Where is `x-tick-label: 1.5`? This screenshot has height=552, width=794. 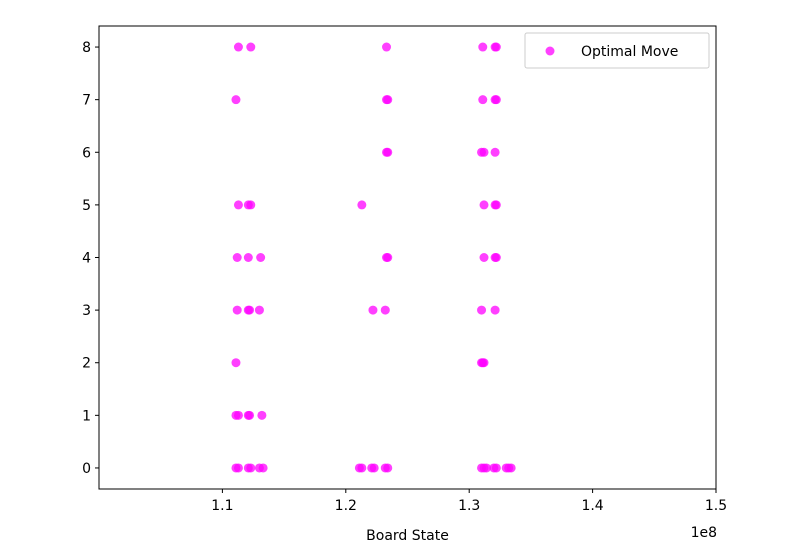 x-tick-label: 1.5 is located at coordinates (716, 506).